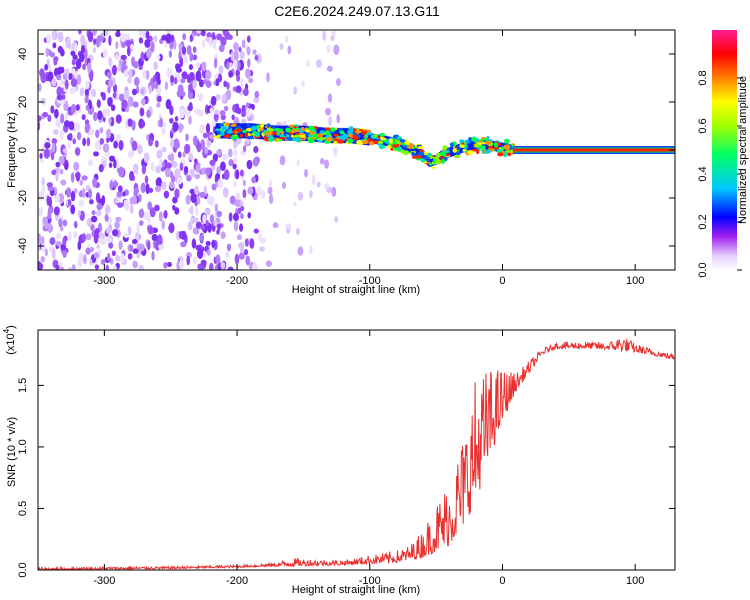  What do you see at coordinates (703, 221) in the screenshot?
I see `colorbar-tick-label: 0.2` at bounding box center [703, 221].